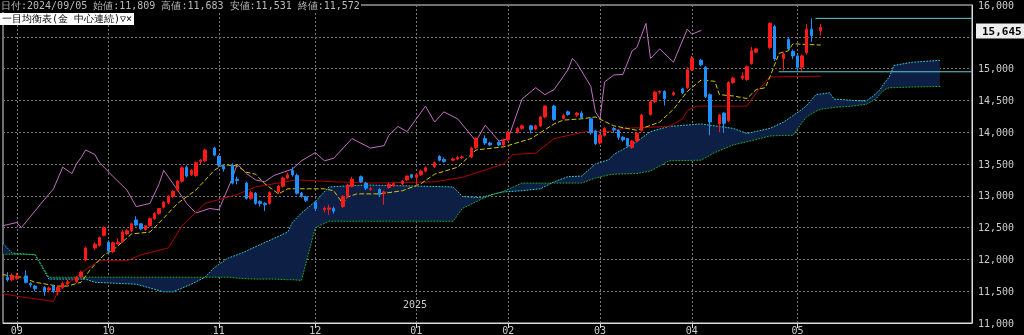  What do you see at coordinates (416, 329) in the screenshot?
I see `x-tick-label: 01` at bounding box center [416, 329].